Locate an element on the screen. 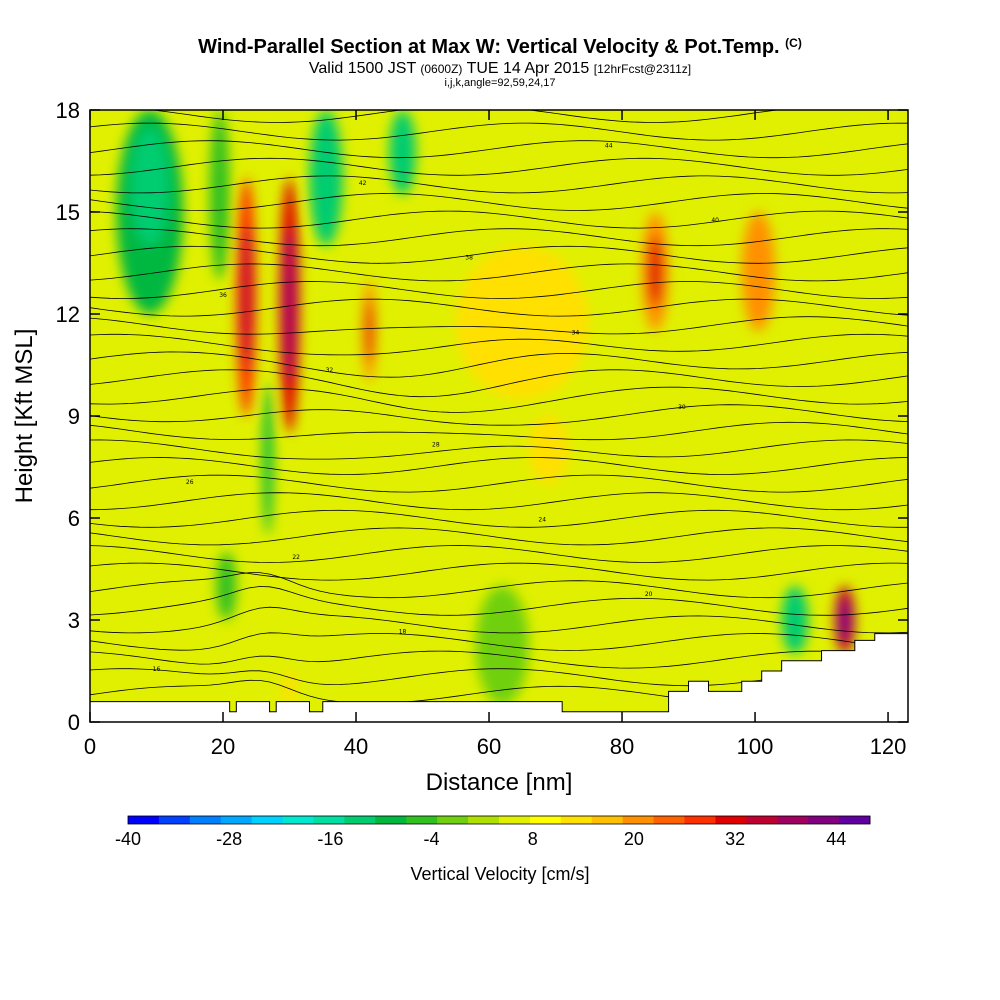 This screenshot has height=1000, width=1000. contour-label-2: 20 is located at coordinates (649, 594).